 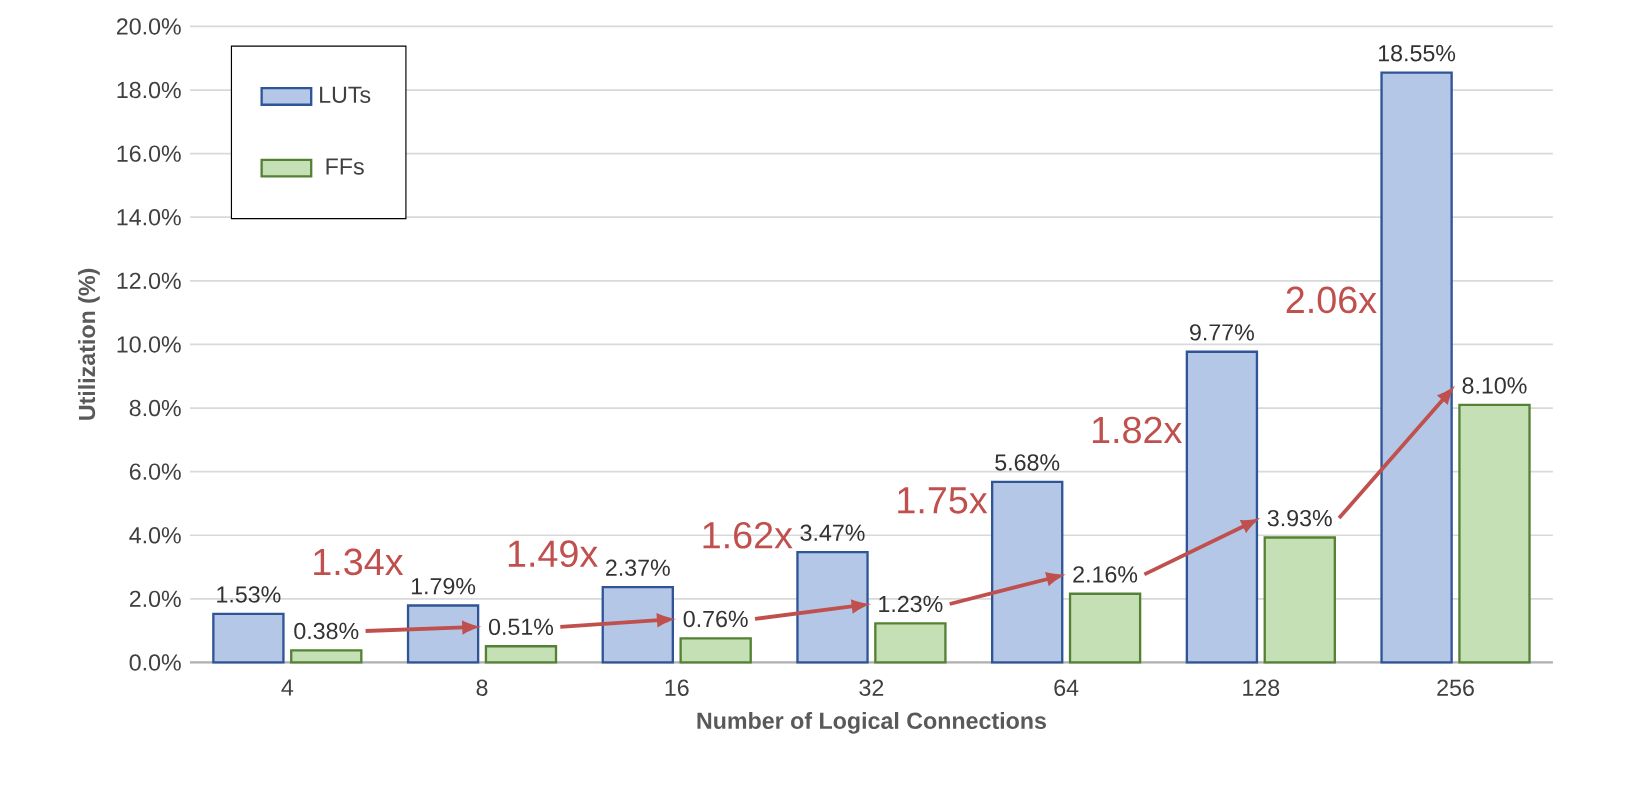 What do you see at coordinates (1455, 687) in the screenshot?
I see `x-tick-label: 256` at bounding box center [1455, 687].